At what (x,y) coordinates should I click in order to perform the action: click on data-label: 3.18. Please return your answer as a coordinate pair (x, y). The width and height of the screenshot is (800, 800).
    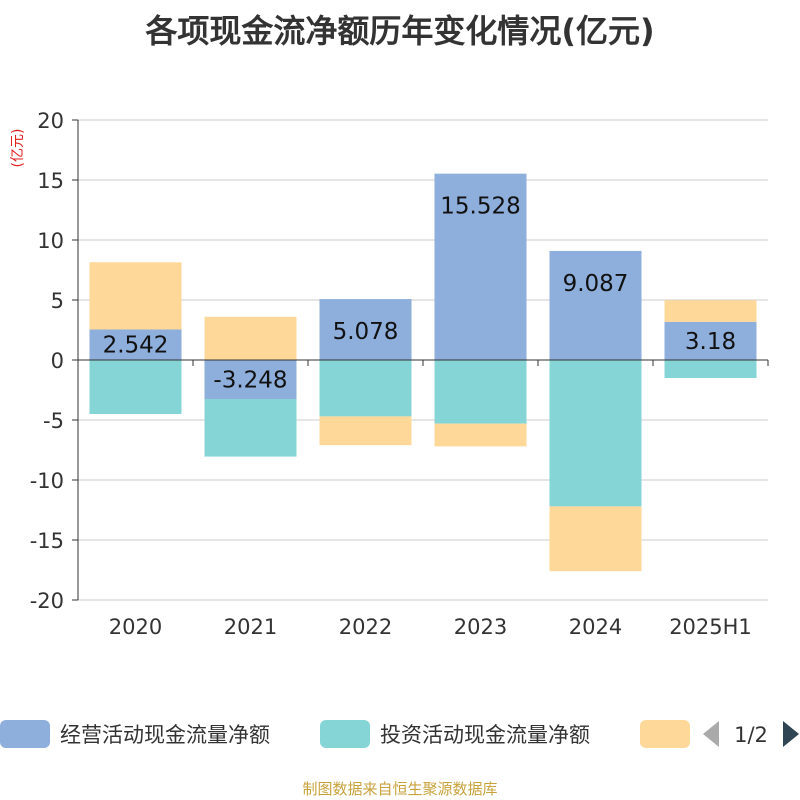
    Looking at the image, I should click on (710, 342).